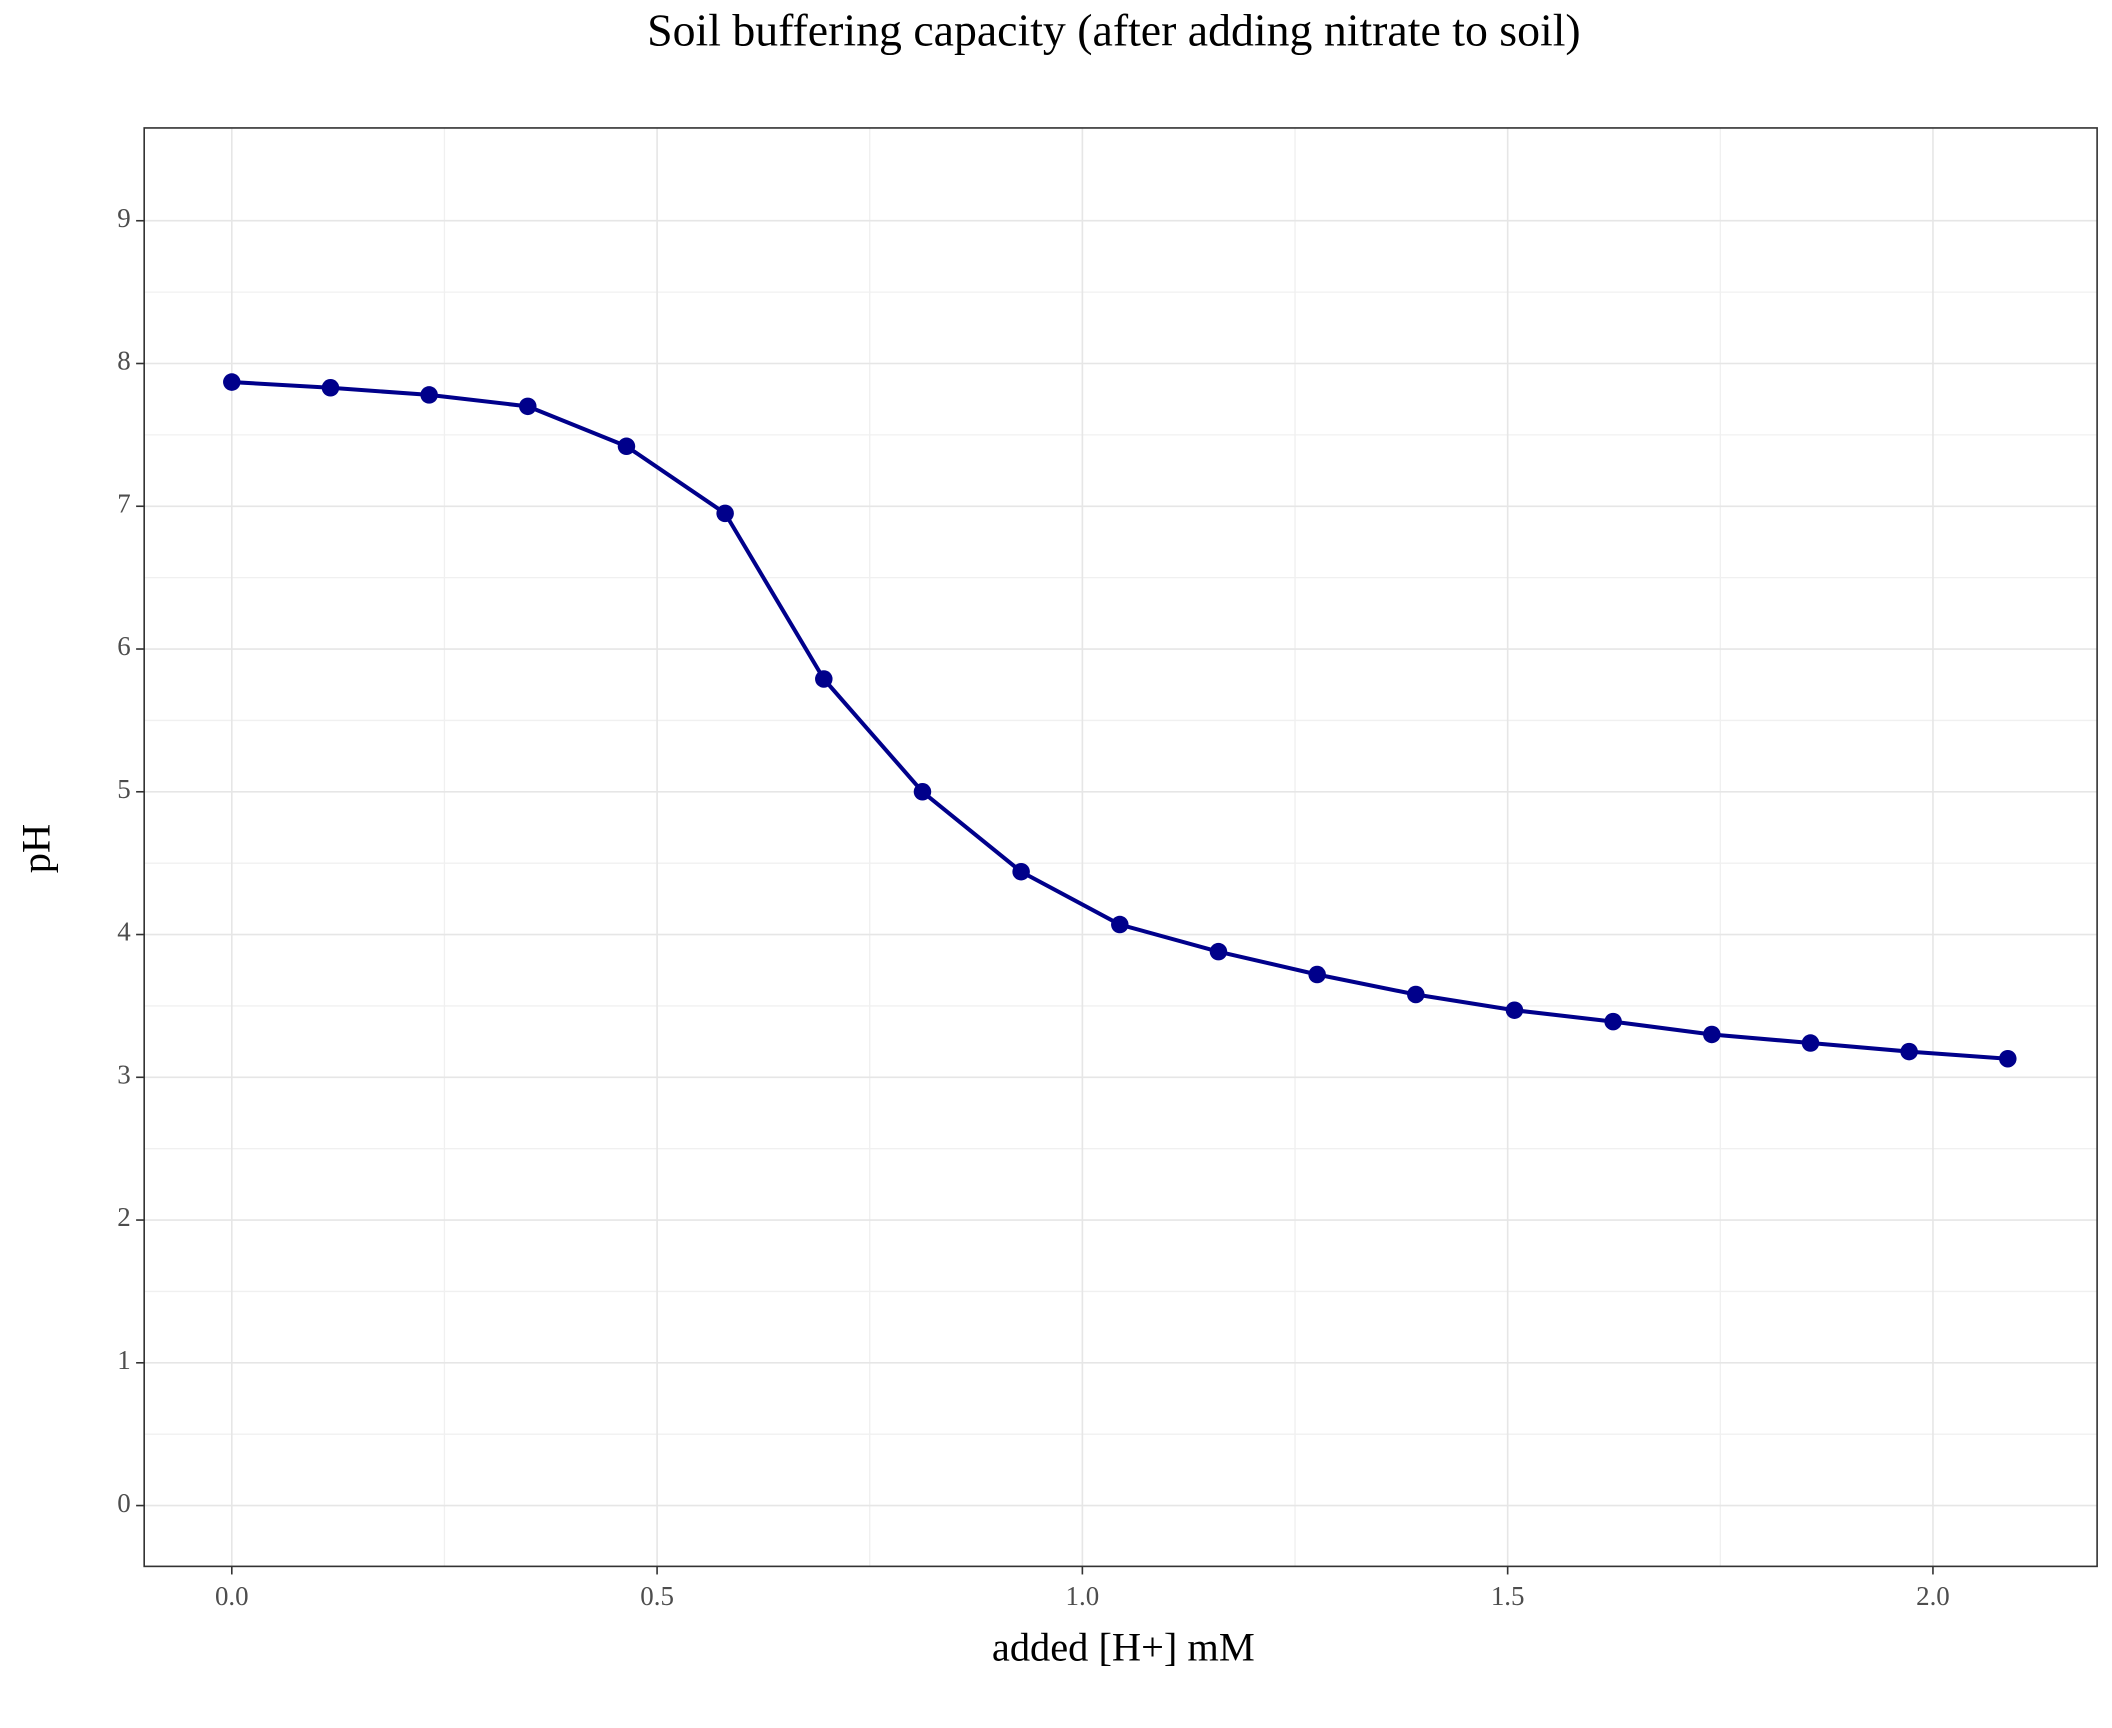 The height and width of the screenshot is (1728, 2112). Describe the element at coordinates (123, 1217) in the screenshot. I see `y-tick-label: 2` at that location.